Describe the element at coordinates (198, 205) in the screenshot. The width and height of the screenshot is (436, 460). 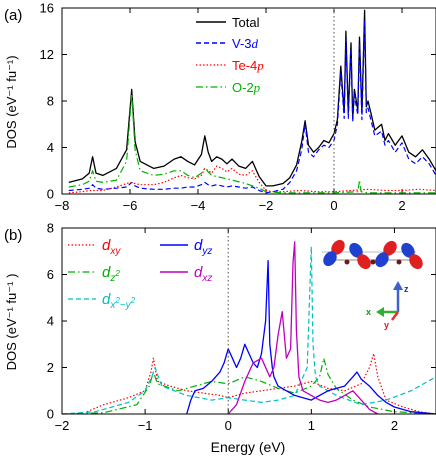
I see `x-tick-label-a-2: −4` at that location.